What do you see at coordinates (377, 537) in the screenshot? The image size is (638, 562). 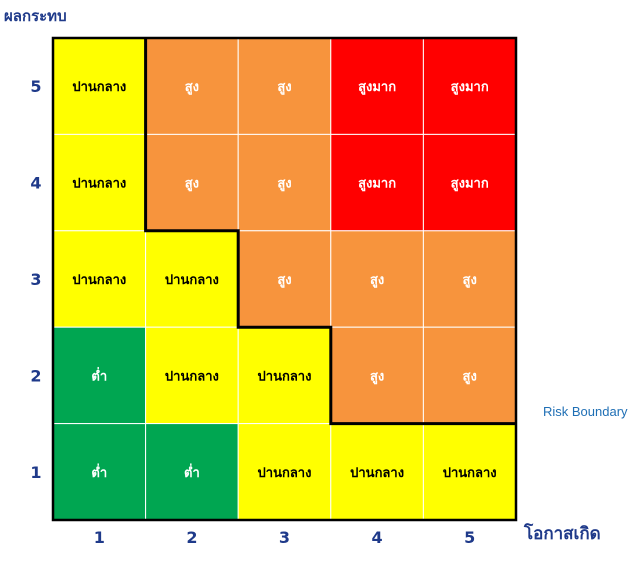 I see `x-tick-label: 4` at bounding box center [377, 537].